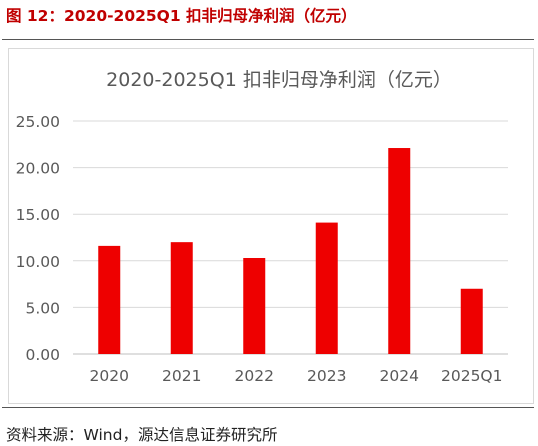 This screenshot has height=446, width=538. What do you see at coordinates (181, 298) in the screenshot?
I see `bar-2021` at bounding box center [181, 298].